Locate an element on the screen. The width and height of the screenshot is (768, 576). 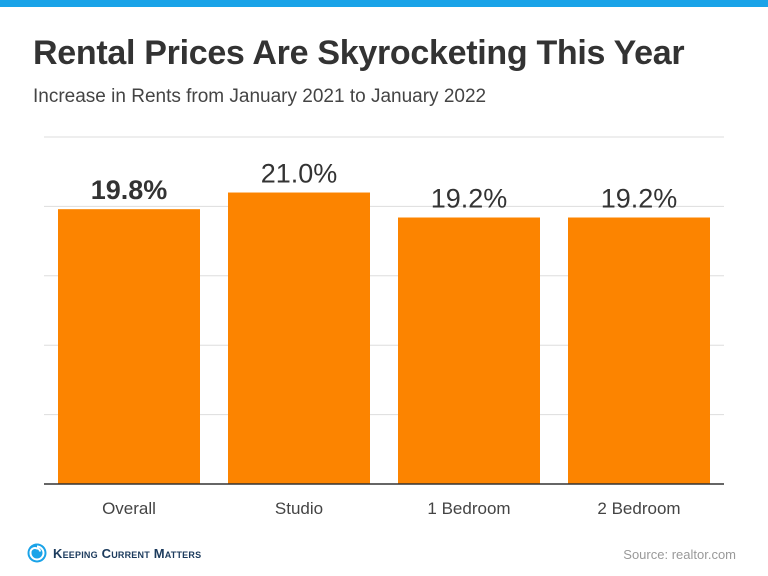
source-note: Source: realtor.com is located at coordinates (679, 554).